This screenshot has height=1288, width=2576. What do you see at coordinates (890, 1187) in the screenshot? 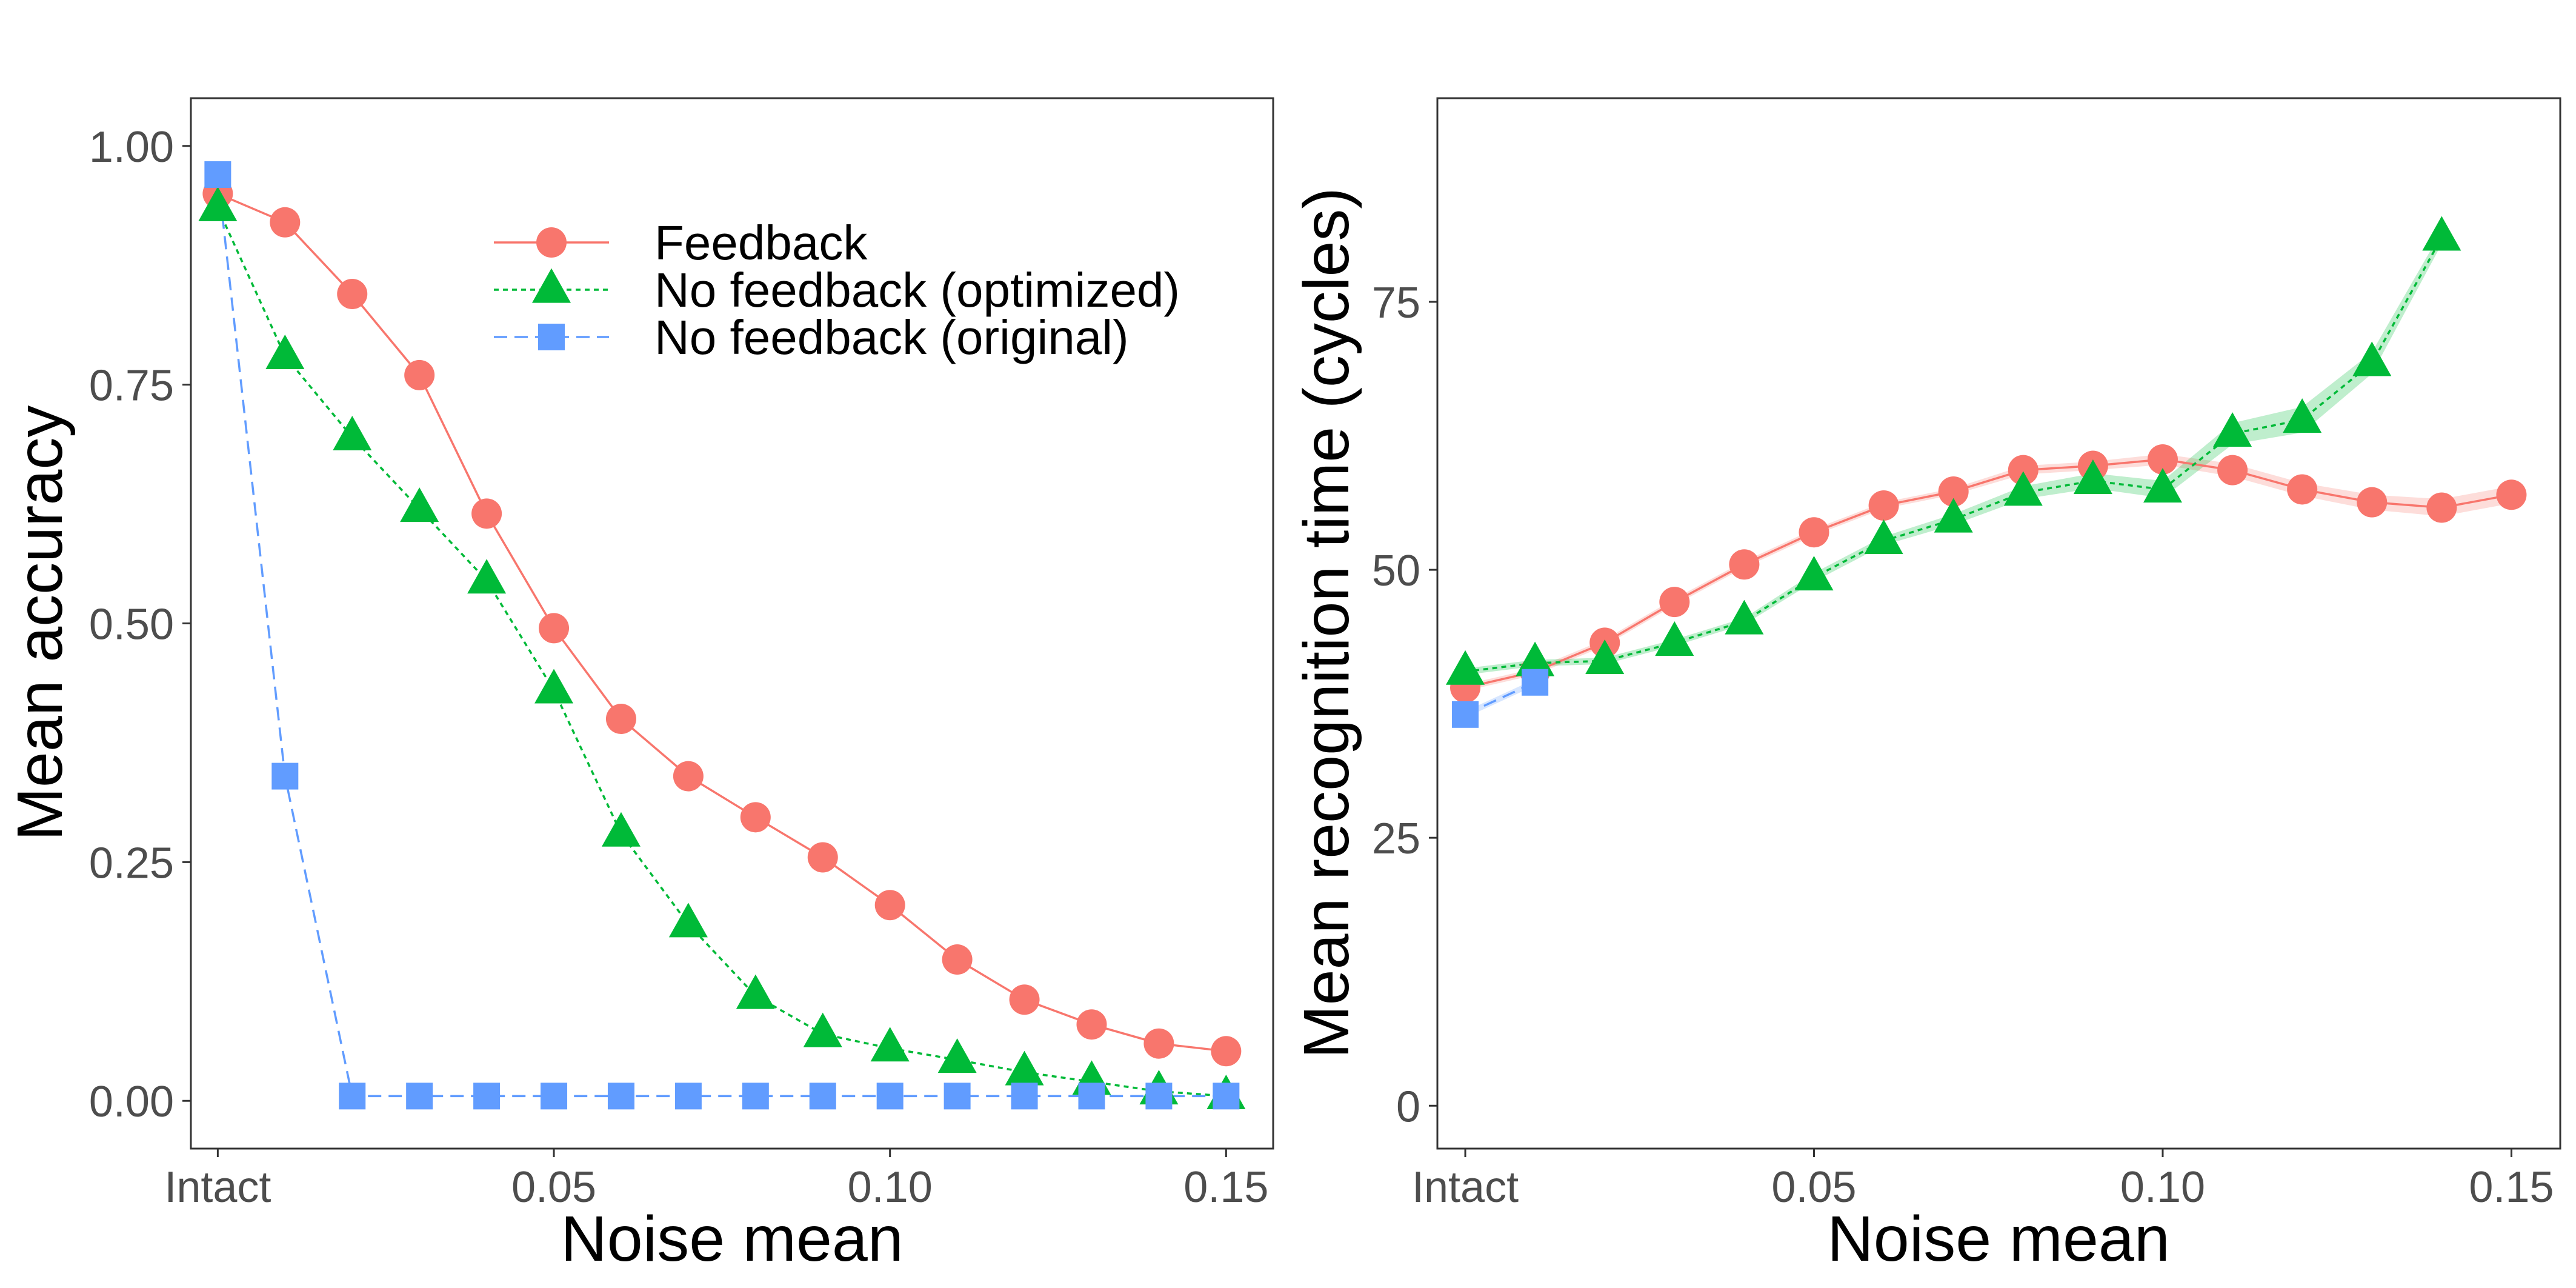
I see `accuracy-x-tick-label: 0.10` at bounding box center [890, 1187].